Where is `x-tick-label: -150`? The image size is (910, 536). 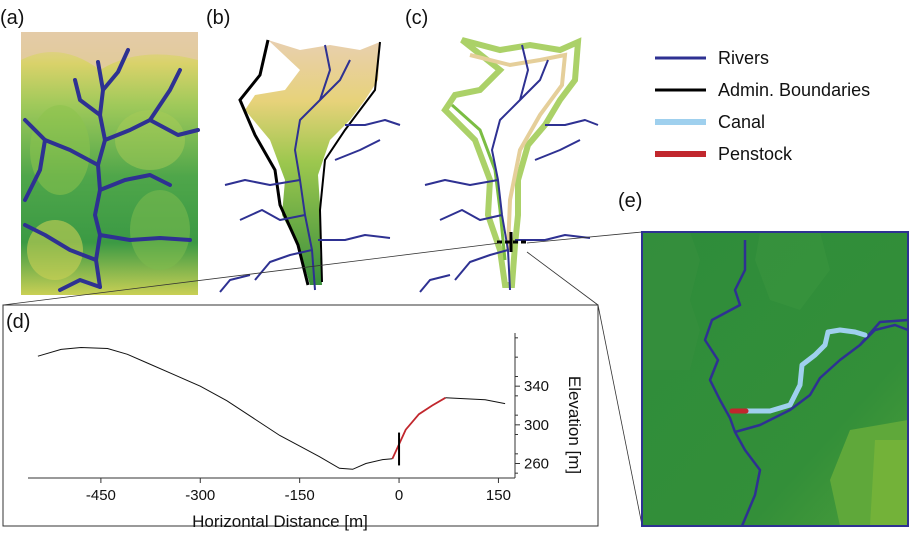 x-tick-label: -150 is located at coordinates (300, 495).